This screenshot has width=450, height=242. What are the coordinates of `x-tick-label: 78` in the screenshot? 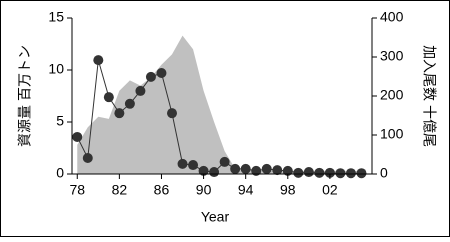 It's located at (77, 190).